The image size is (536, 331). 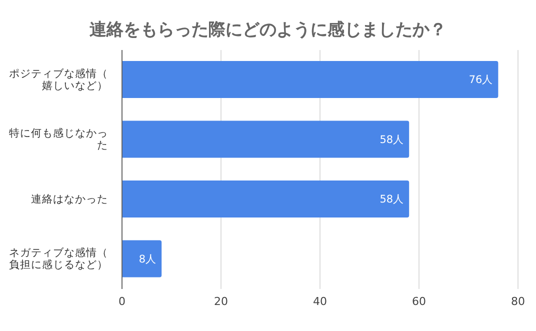 I want to click on y-tick-label: ネガティブな感情（負担に感じるなど）, so click(x=58, y=259).